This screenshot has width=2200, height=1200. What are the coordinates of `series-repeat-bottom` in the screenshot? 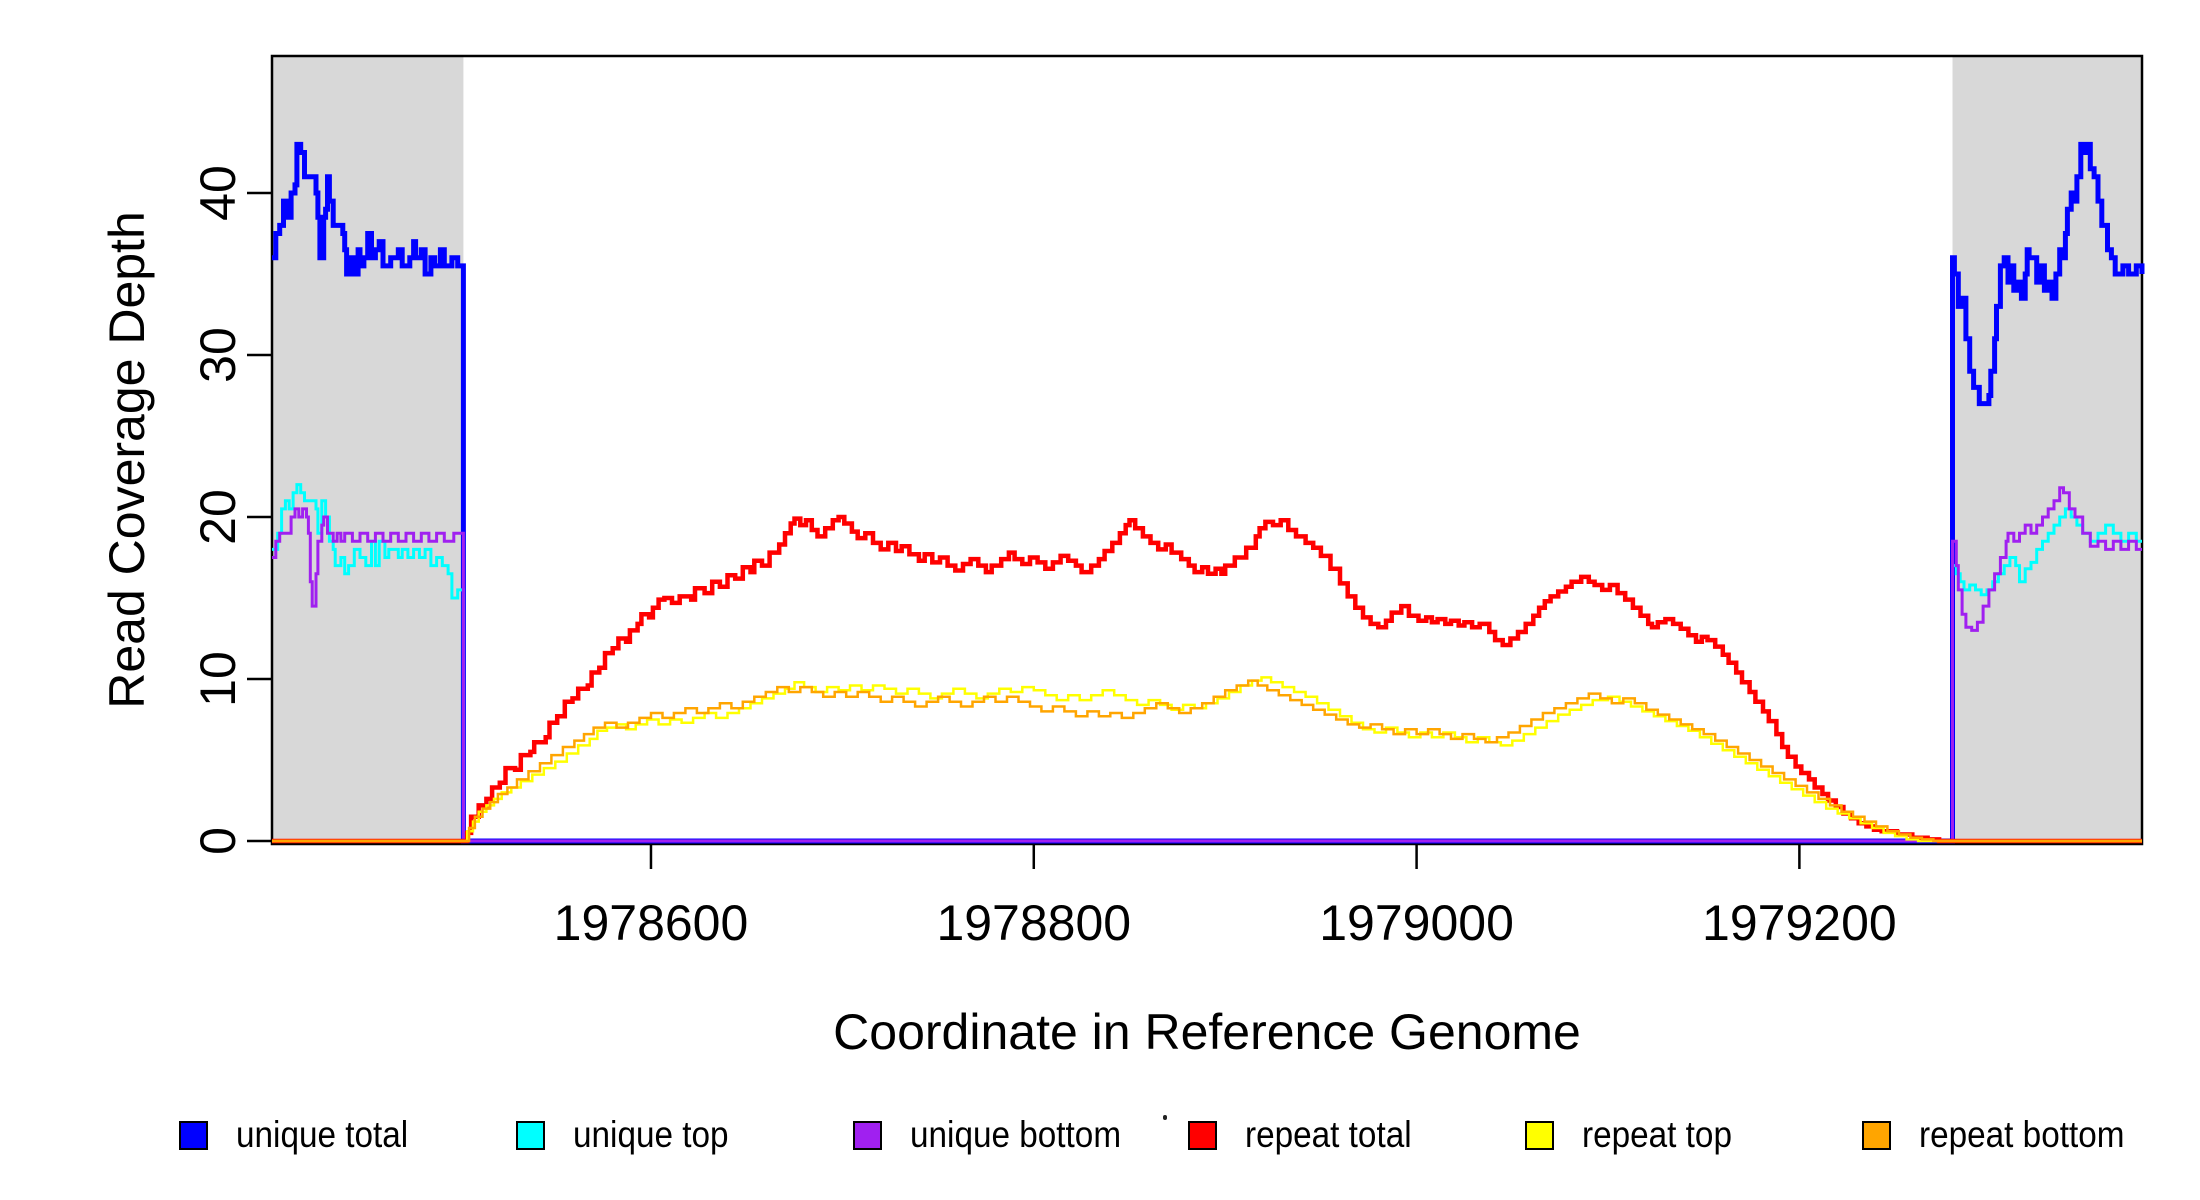 It's located at (1207, 761).